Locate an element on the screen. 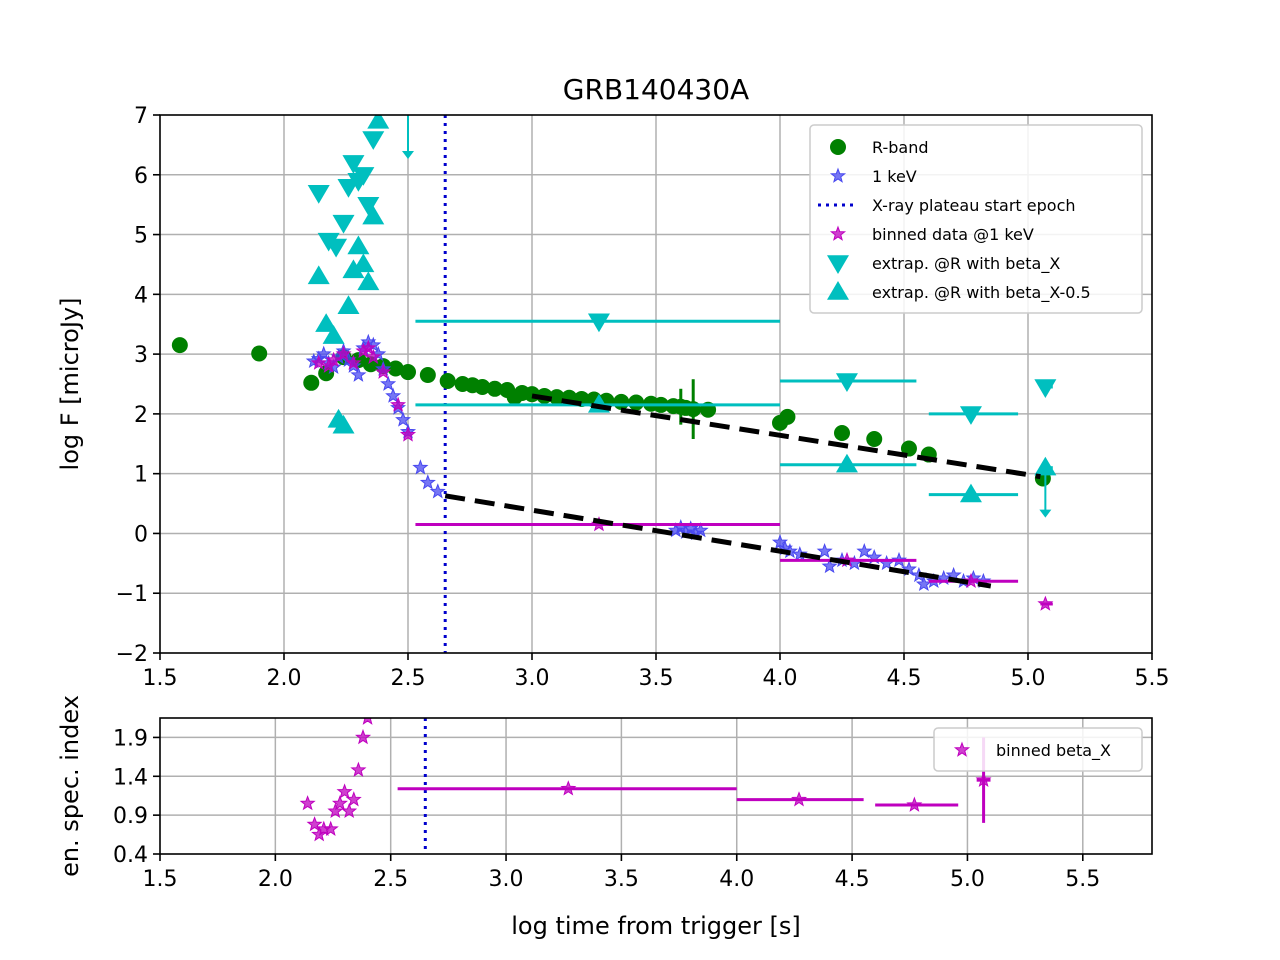  y-tick-label: 3 is located at coordinates (141, 355).